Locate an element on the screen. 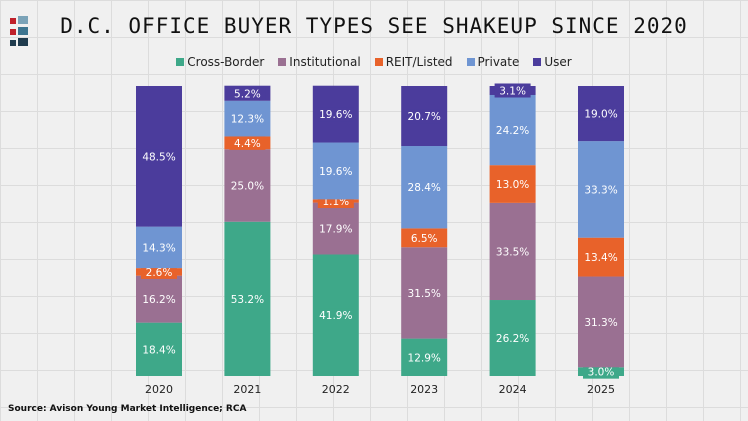 The height and width of the screenshot is (421, 748). x-tick-label: 2021 is located at coordinates (247, 389).